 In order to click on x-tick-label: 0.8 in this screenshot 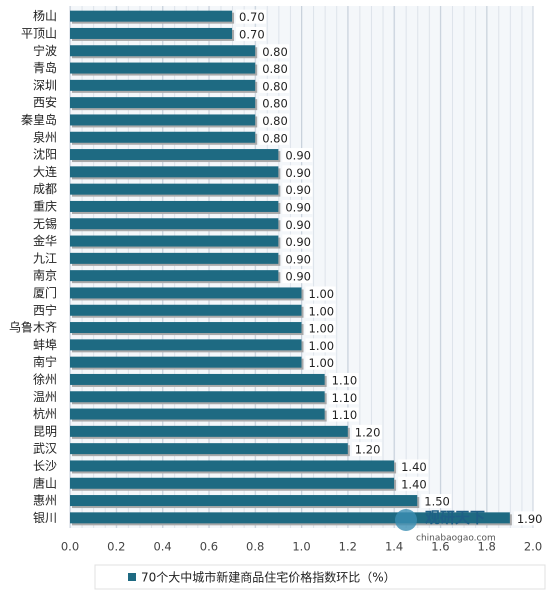, I will do `click(255, 547)`.